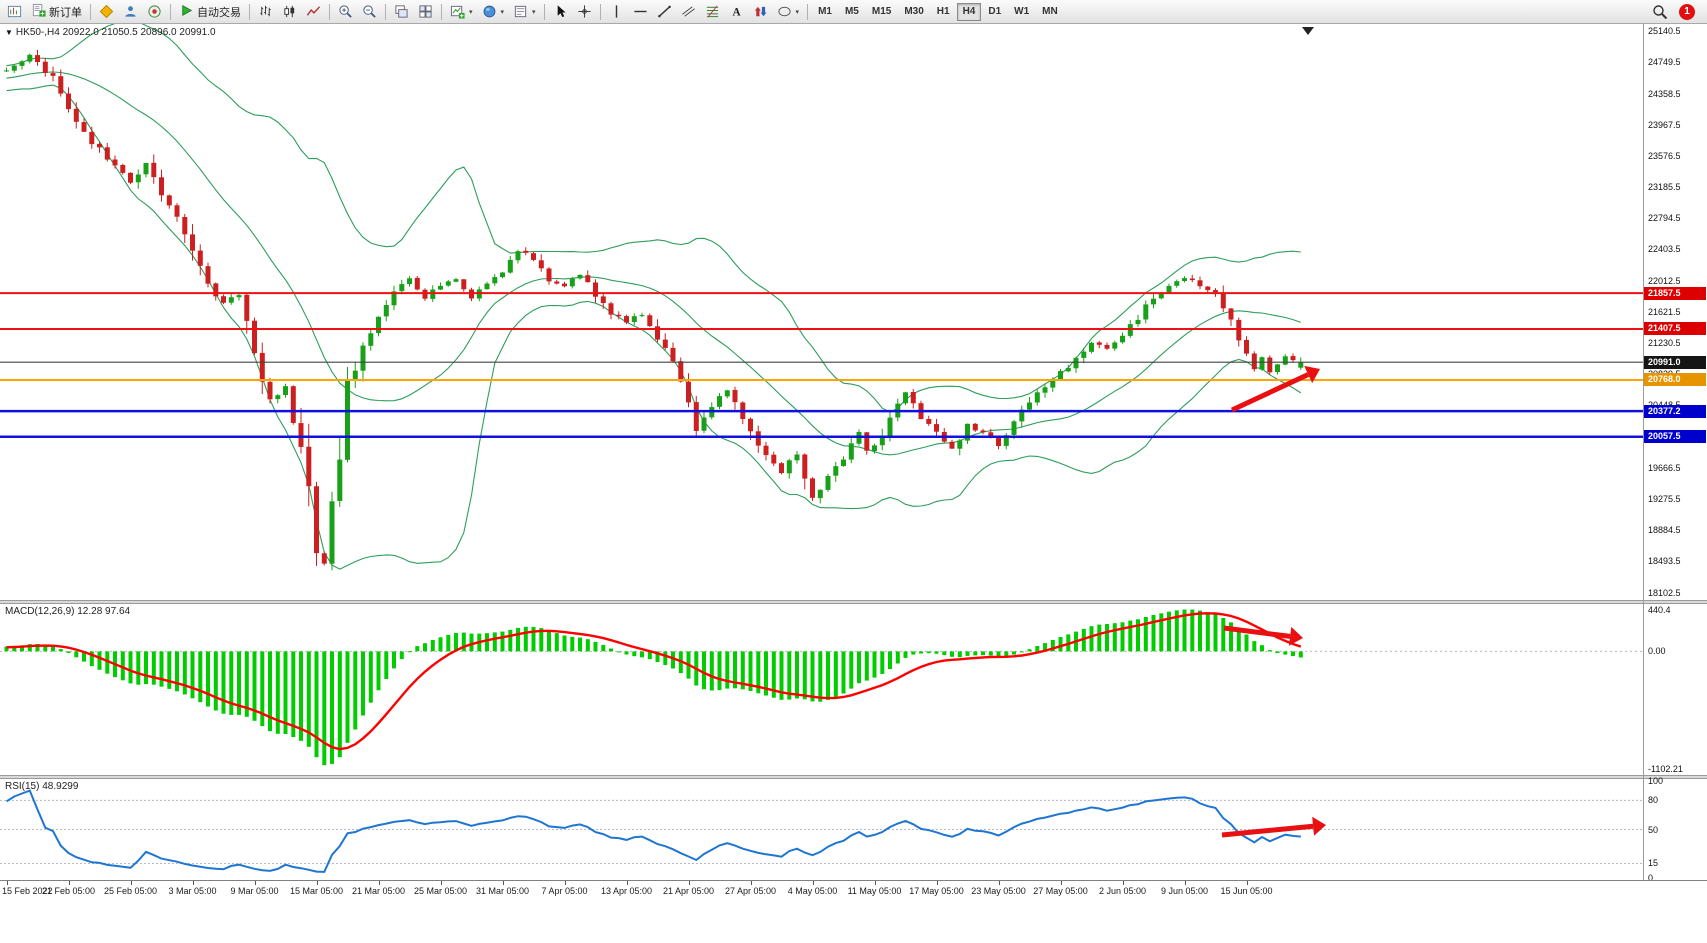 The width and height of the screenshot is (1707, 943). I want to click on crosshair-icon, so click(584, 12).